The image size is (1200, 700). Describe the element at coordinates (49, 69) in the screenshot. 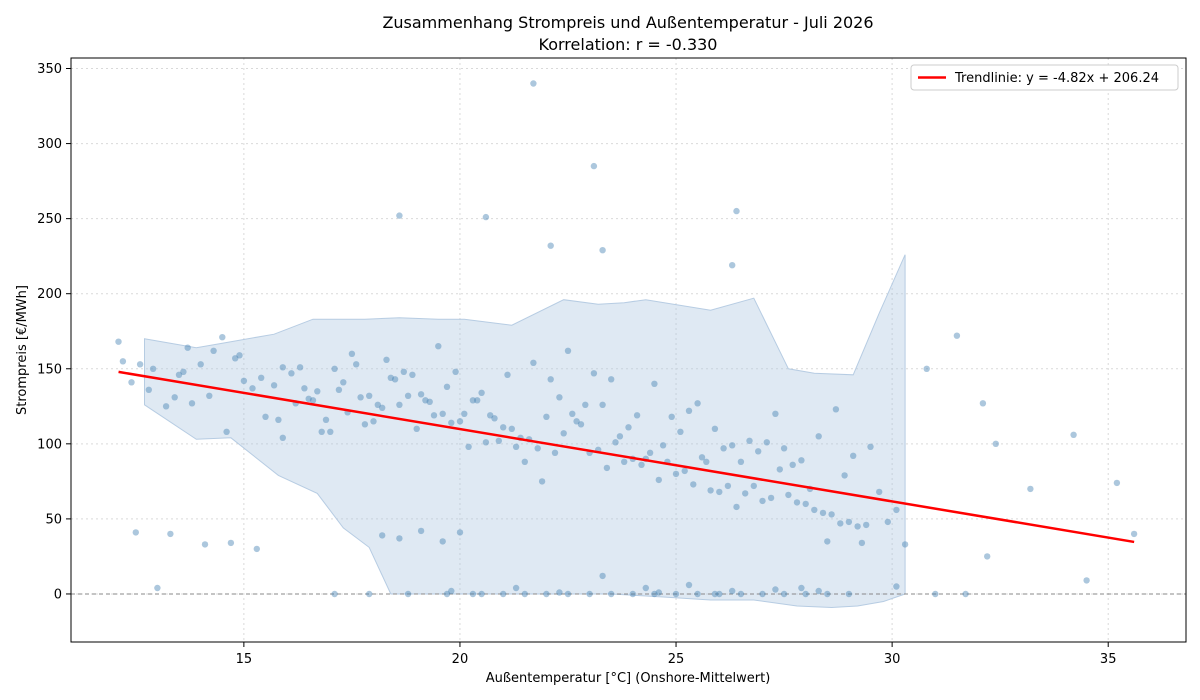

I see `y-tick-label: 350` at that location.